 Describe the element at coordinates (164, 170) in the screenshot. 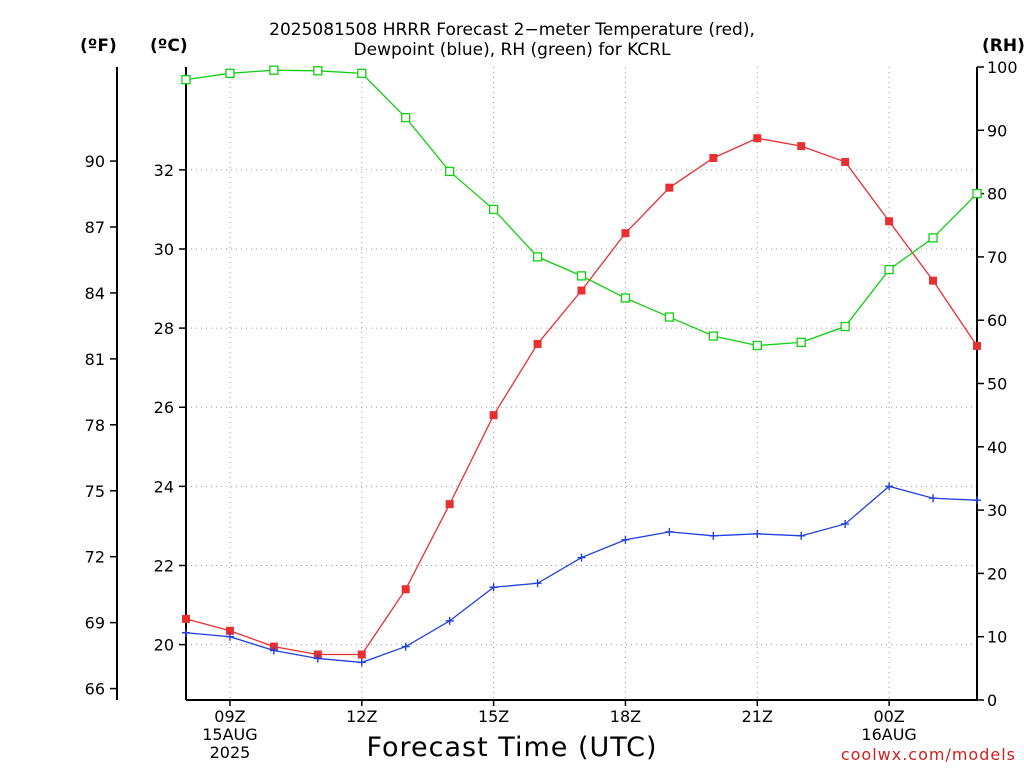

I see `celsius-tick-label: 32` at that location.